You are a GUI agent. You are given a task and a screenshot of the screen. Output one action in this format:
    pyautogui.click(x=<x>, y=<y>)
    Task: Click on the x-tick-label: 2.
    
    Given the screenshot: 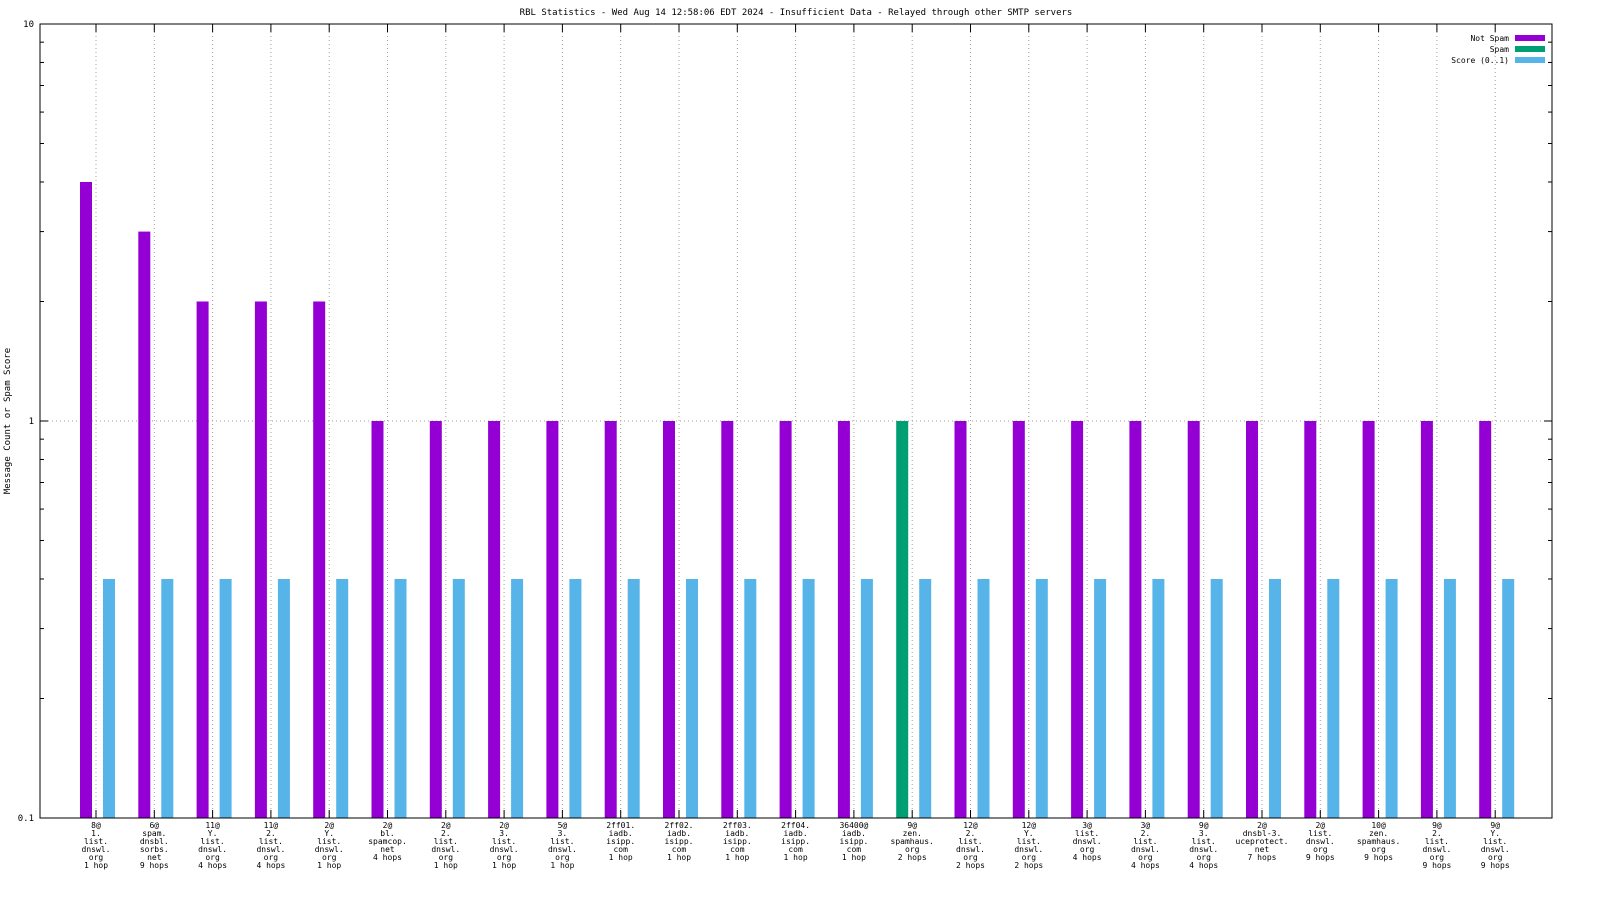 What is the action you would take?
    pyautogui.click(x=1146, y=833)
    